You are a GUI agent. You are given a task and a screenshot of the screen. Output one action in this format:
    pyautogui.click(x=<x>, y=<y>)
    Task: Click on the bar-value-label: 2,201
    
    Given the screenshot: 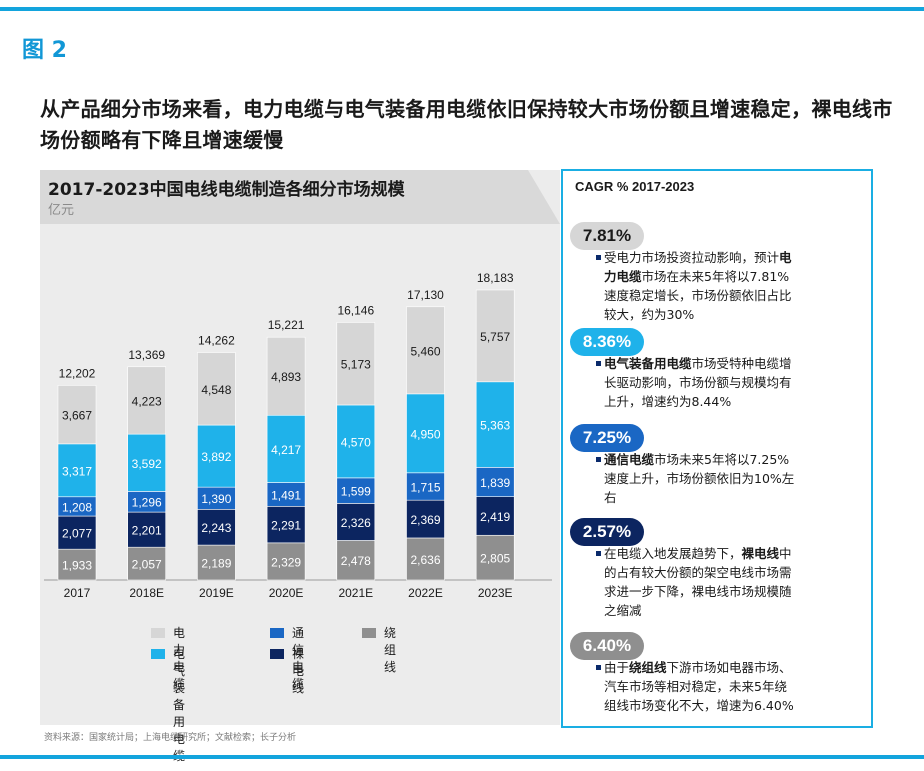 What is the action you would take?
    pyautogui.click(x=147, y=531)
    